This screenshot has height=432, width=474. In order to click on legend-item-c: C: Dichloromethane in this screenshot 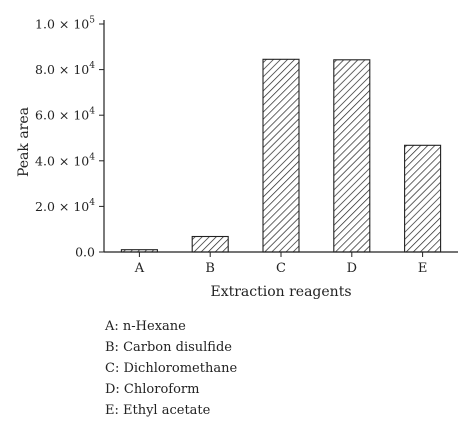, I will do `click(171, 368)`.